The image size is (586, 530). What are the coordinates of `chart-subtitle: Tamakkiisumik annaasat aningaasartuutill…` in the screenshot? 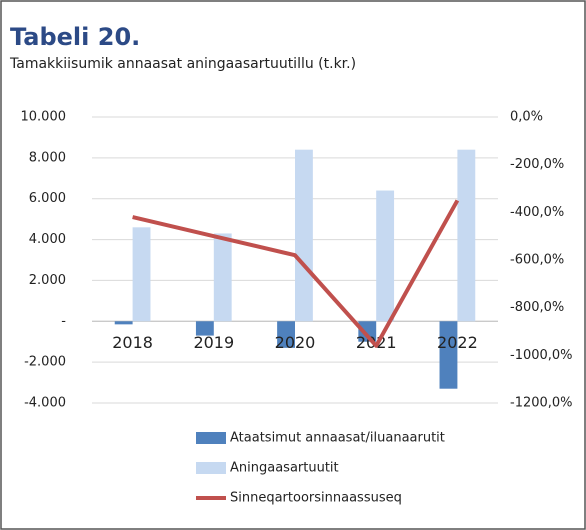 It's located at (182, 64).